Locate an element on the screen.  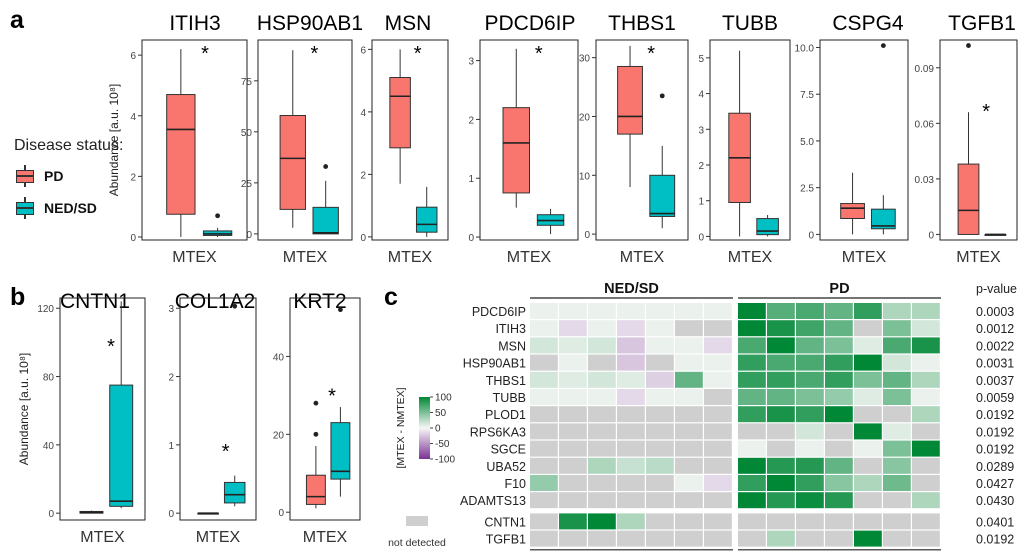
p-value: 0.0289 is located at coordinates (995, 467).